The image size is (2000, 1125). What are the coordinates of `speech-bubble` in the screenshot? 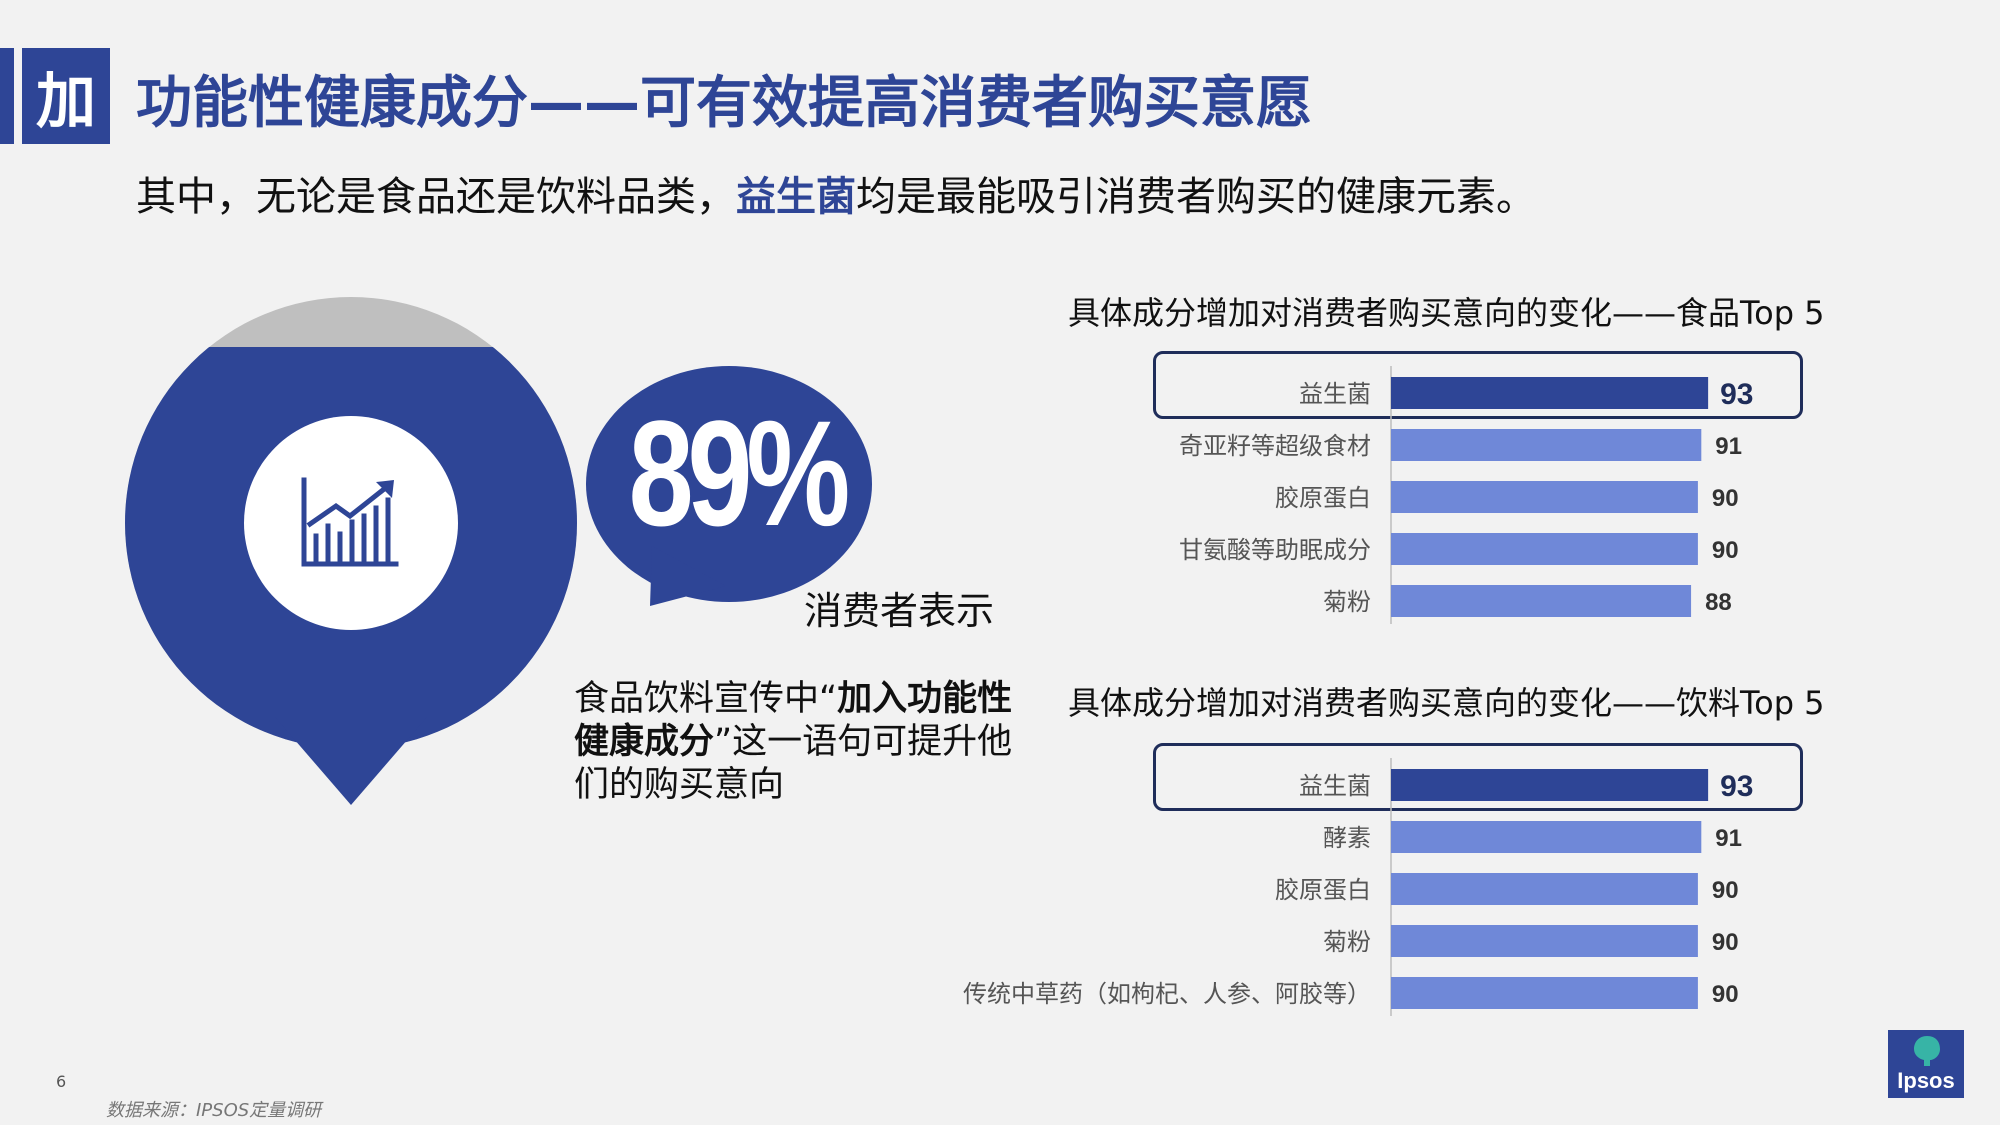 It's located at (729, 486).